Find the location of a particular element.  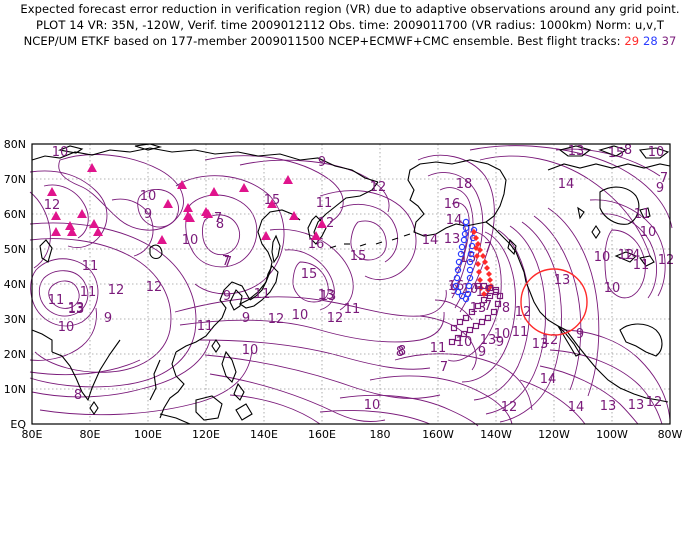

contour-label: 16 is located at coordinates (316, 244).